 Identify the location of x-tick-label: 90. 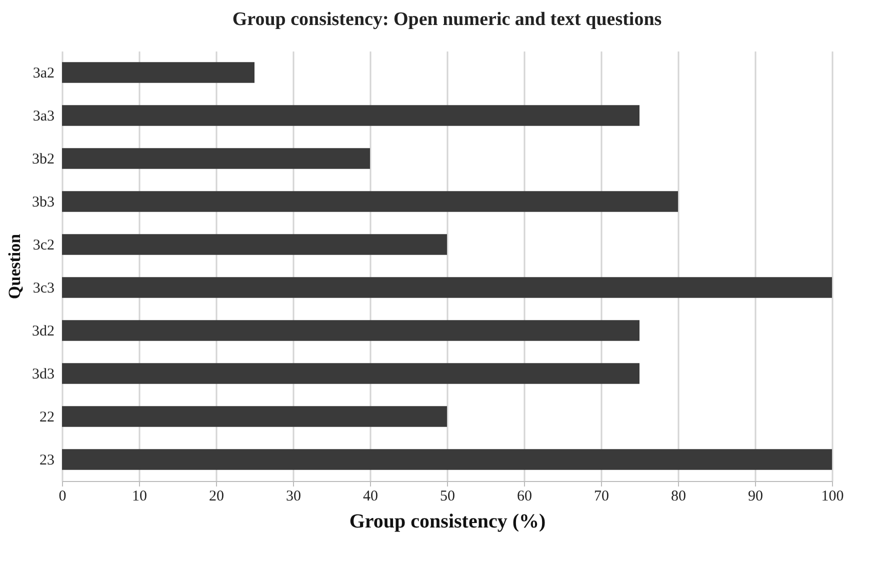
(755, 496).